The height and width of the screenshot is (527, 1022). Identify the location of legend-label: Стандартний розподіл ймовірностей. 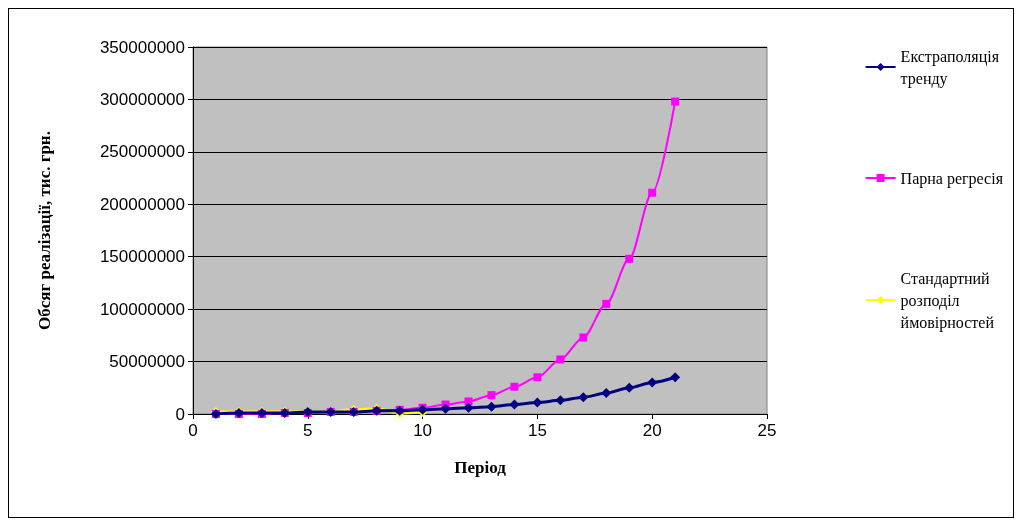
(947, 300).